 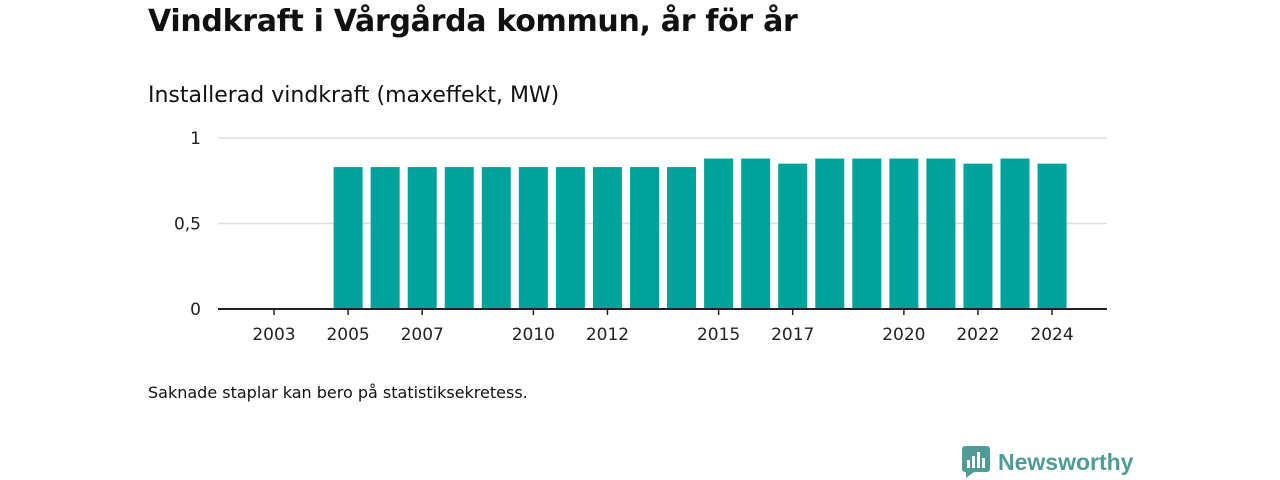 I want to click on chart-subtitle: Installerad vindkraft (maxeffekt, MW), so click(x=354, y=95).